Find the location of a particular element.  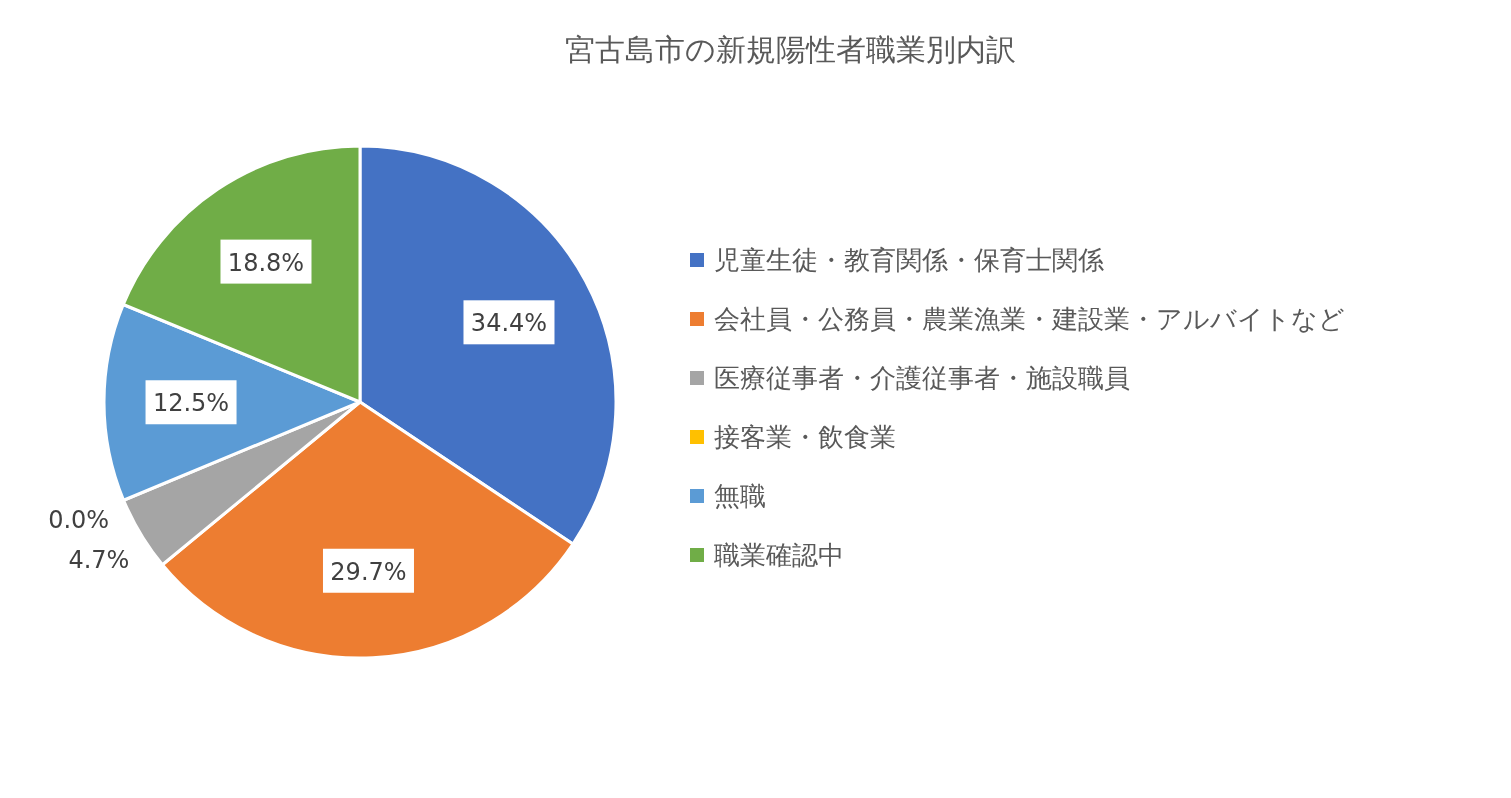

legend-label: 無職 is located at coordinates (740, 496).